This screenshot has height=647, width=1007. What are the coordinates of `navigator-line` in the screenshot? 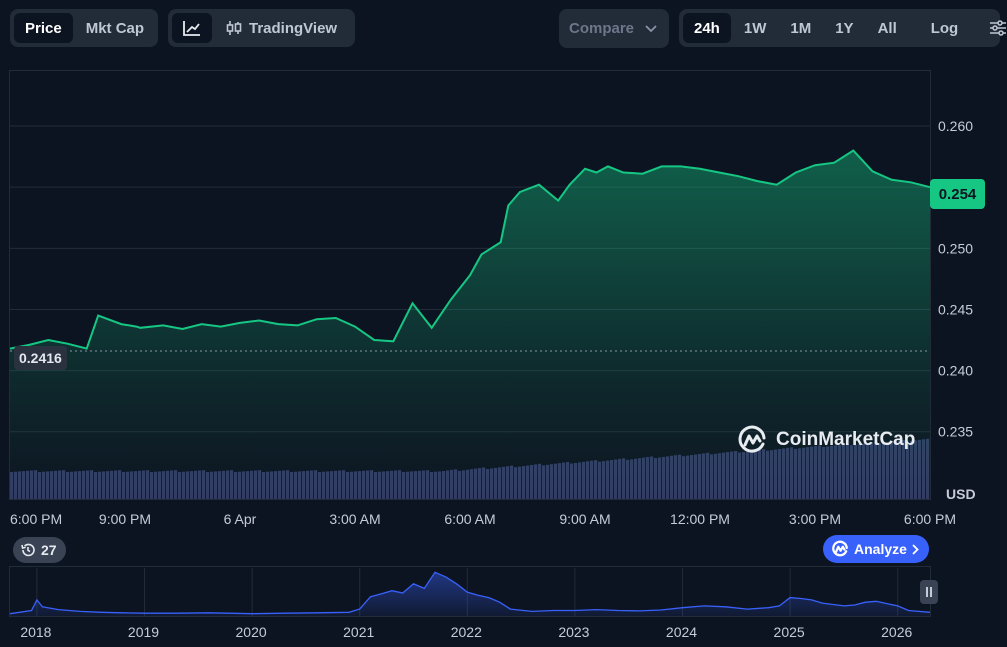 It's located at (470, 593).